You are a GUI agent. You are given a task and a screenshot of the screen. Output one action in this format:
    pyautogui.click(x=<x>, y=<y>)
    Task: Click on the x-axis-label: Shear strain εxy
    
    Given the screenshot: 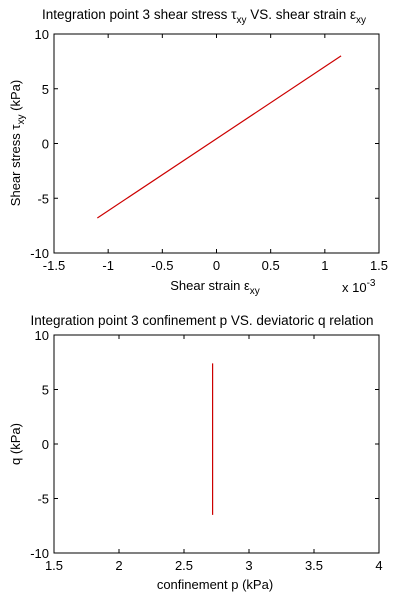 What is the action you would take?
    pyautogui.click(x=215, y=287)
    